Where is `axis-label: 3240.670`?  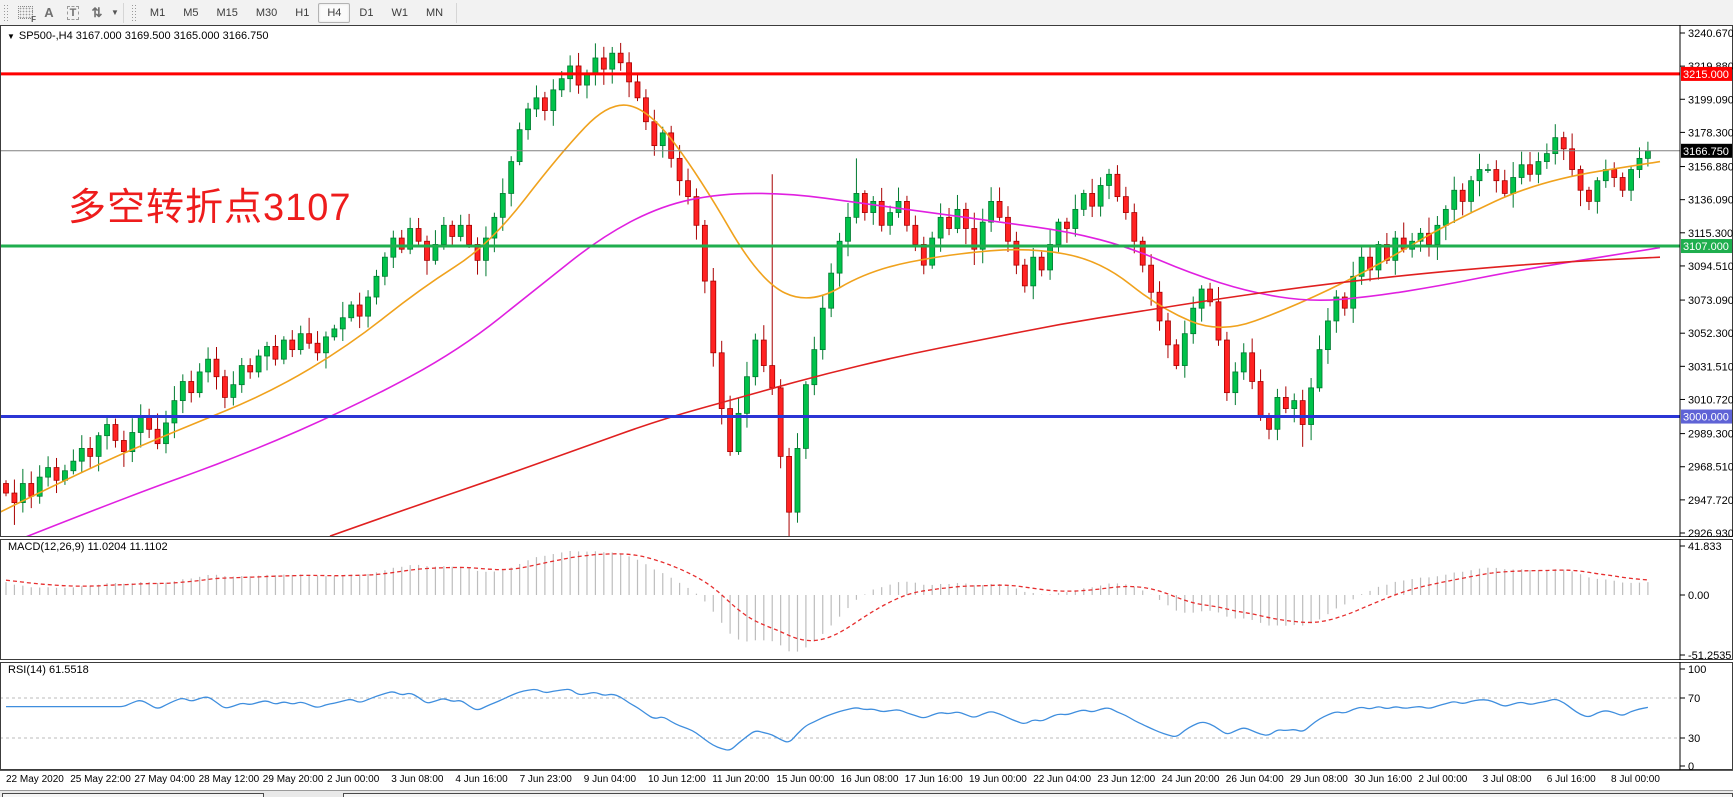
axis-label: 3240.670 is located at coordinates (1710, 34).